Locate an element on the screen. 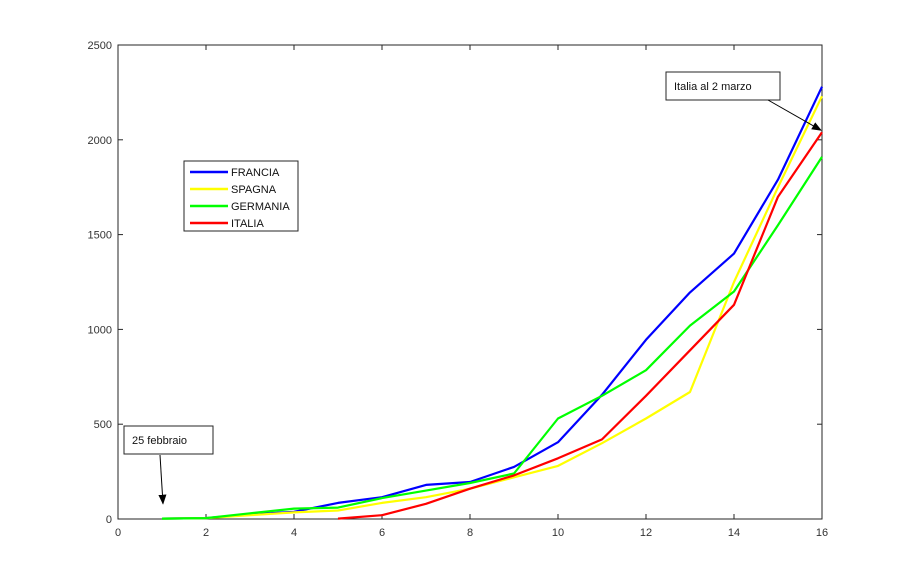 This screenshot has width=909, height=583. x-tick-label: 12 is located at coordinates (646, 533).